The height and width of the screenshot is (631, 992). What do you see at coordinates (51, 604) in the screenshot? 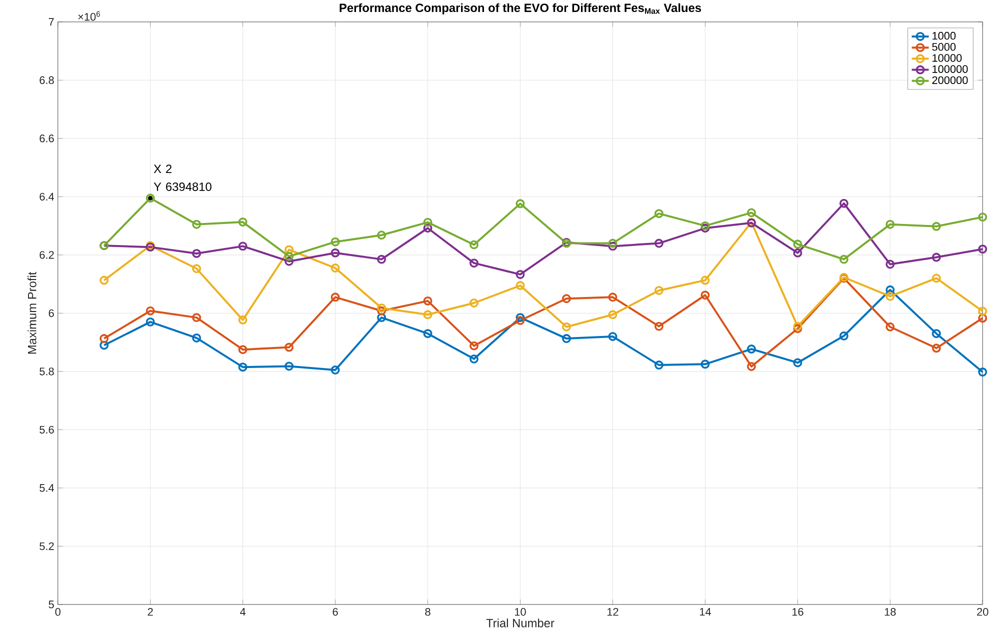
I see `y-tick-label: 5` at bounding box center [51, 604].